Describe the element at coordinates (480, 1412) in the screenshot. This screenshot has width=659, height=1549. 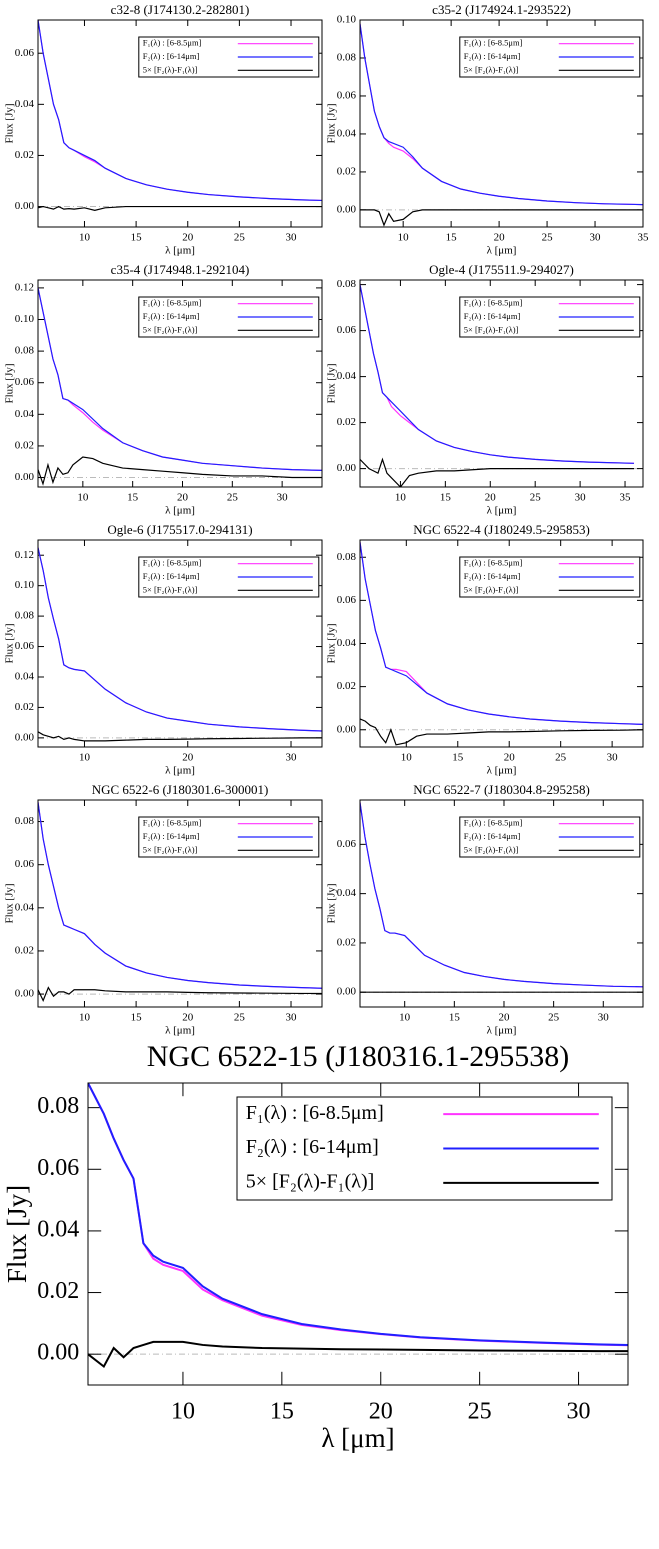
I see `x-tick-label: 25` at that location.